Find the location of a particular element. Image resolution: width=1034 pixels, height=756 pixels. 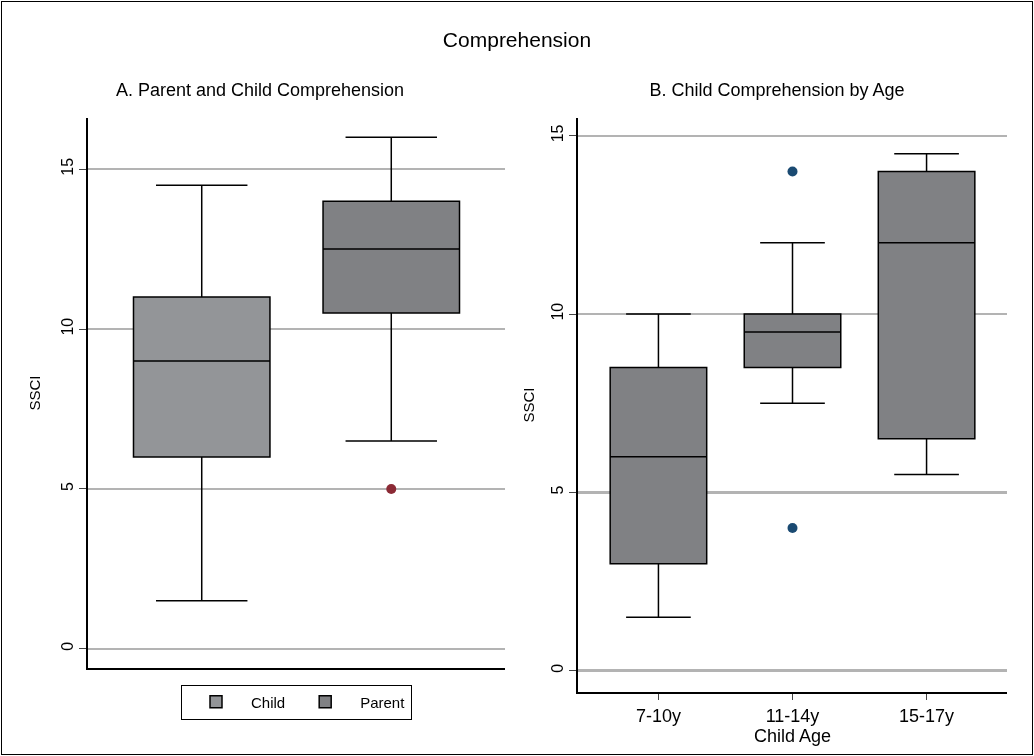

x-tick-label: 7-10y is located at coordinates (658, 715).